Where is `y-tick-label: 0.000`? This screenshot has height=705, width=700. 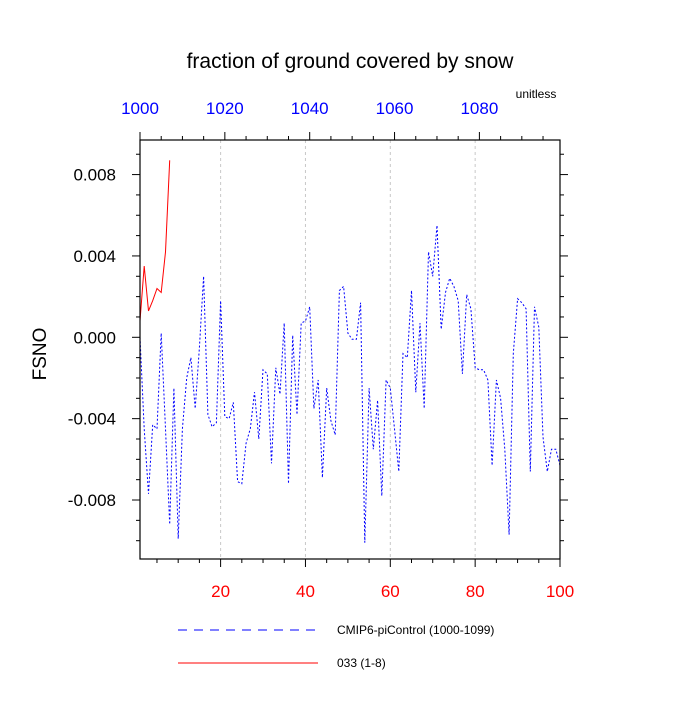 y-tick-label: 0.000 is located at coordinates (94, 337).